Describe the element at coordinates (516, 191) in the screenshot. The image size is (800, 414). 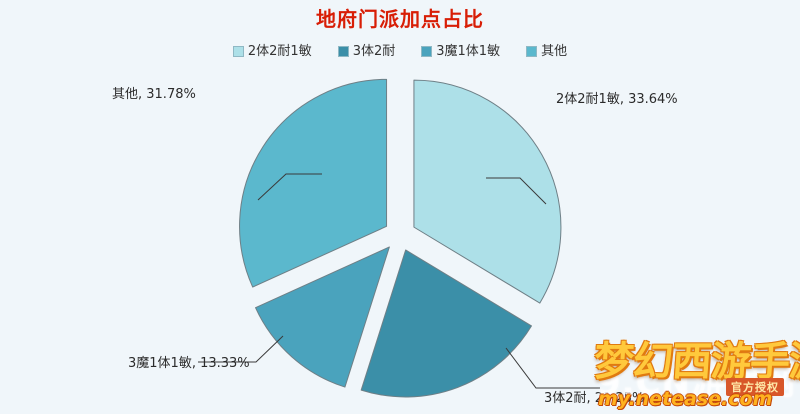
I see `leader-line-top-right` at that location.